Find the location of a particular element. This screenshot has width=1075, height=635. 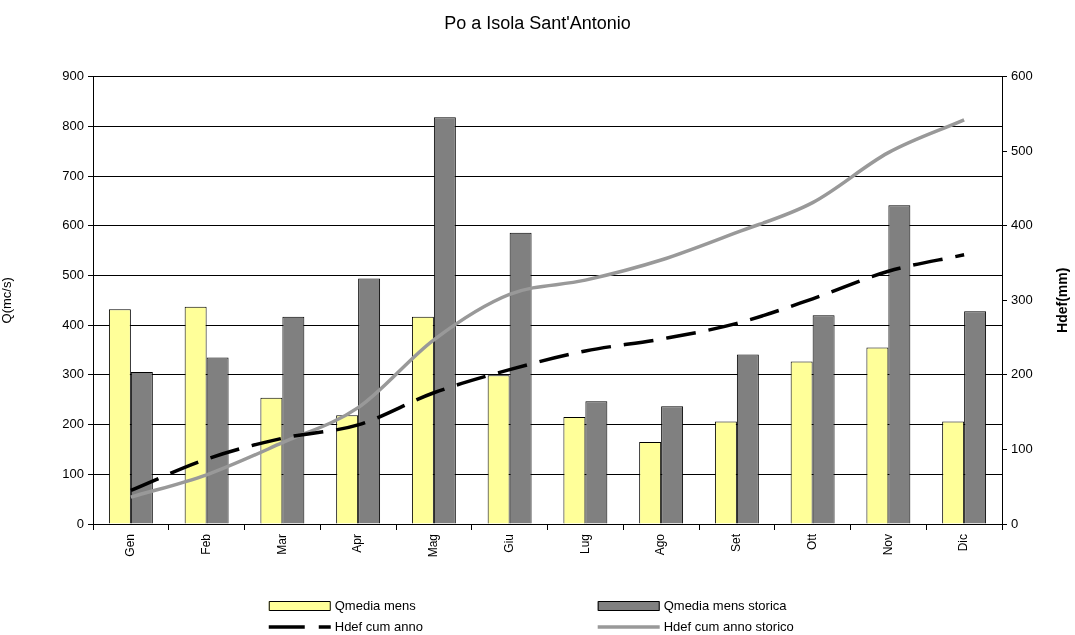

legend-label: Qmedia mens is located at coordinates (375, 605).